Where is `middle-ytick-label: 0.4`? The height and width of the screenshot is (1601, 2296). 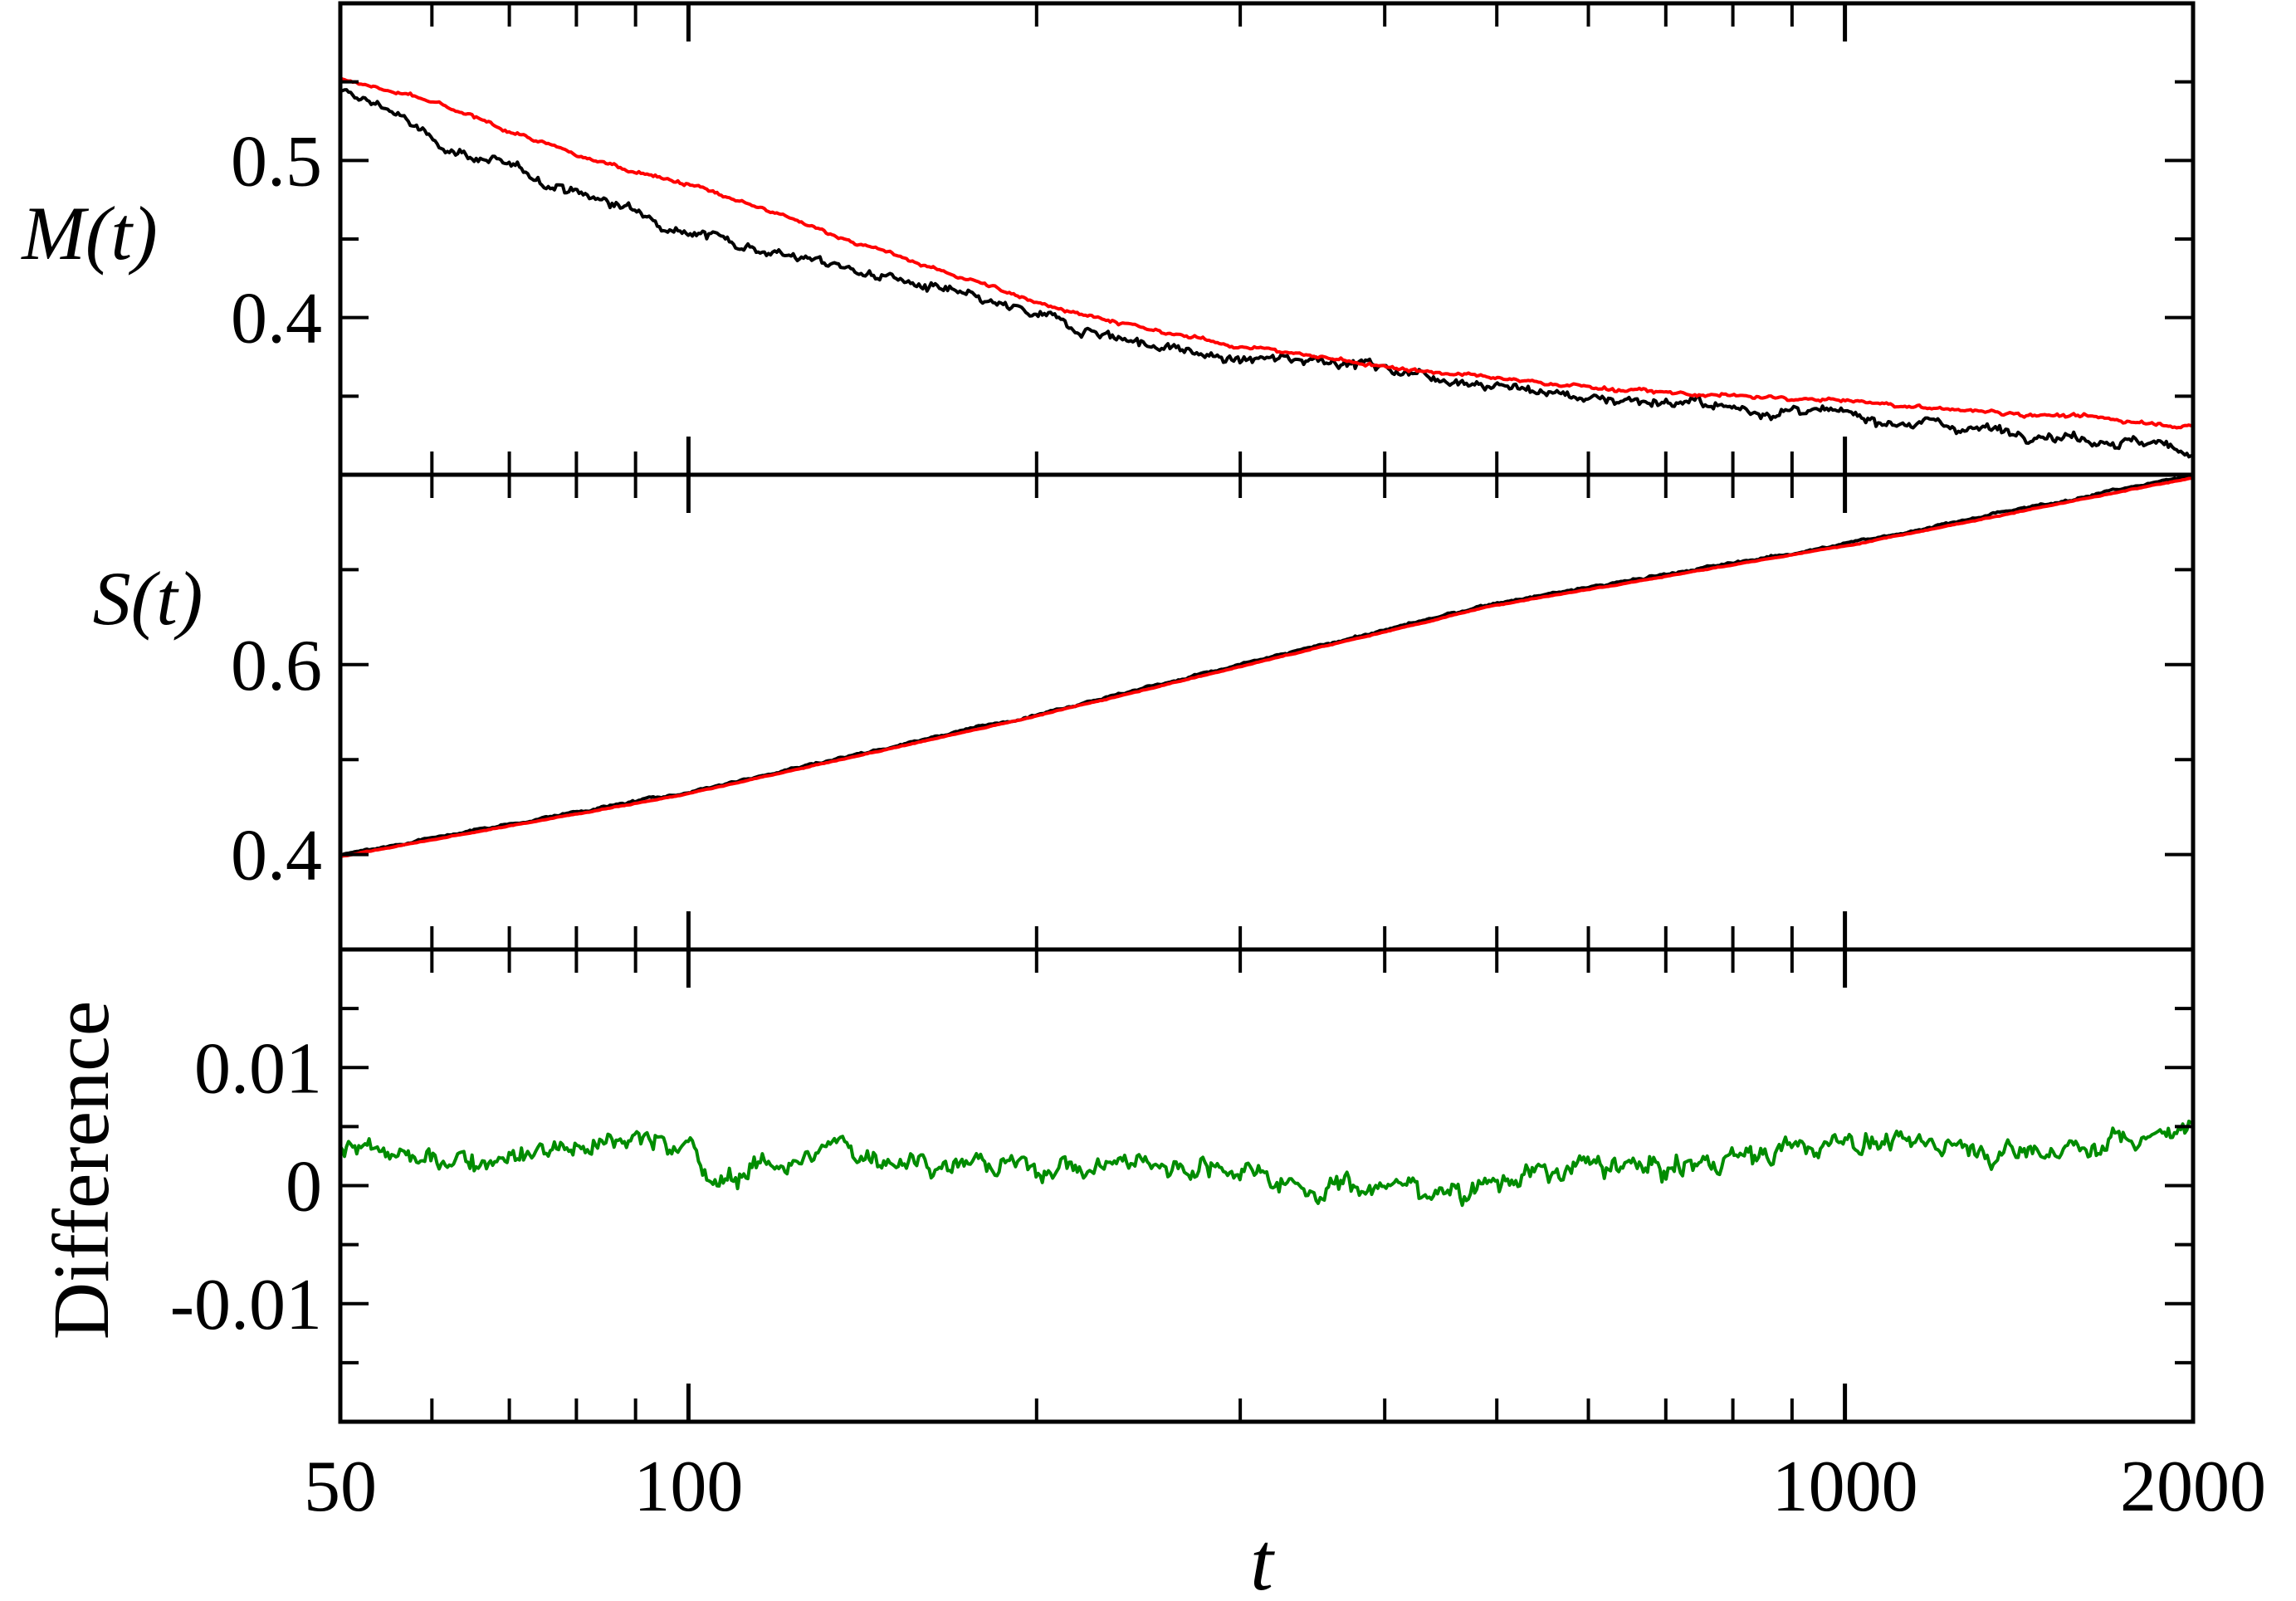 middle-ytick-label: 0.4 is located at coordinates (276, 856).